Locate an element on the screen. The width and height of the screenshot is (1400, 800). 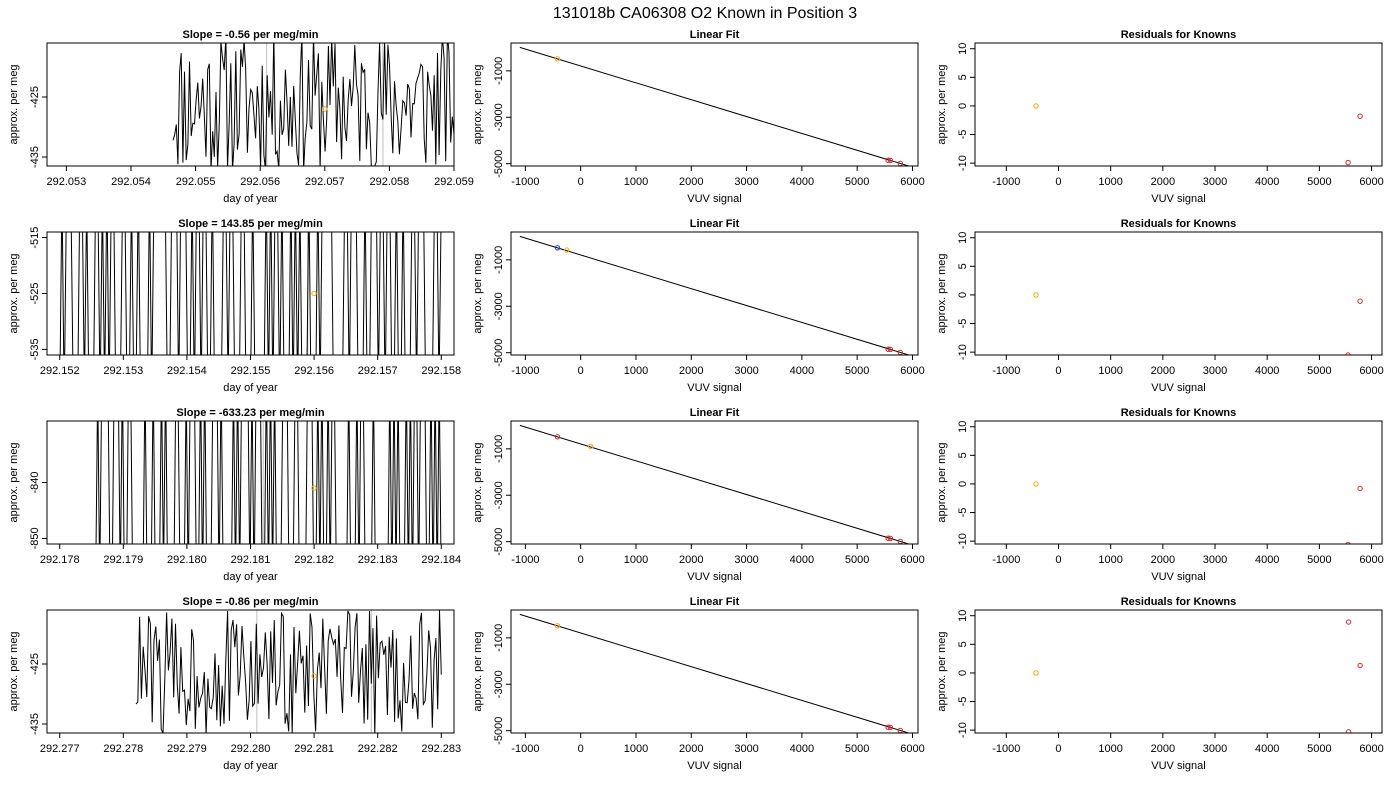
x-tick-label: 292.283 is located at coordinates (441, 749).